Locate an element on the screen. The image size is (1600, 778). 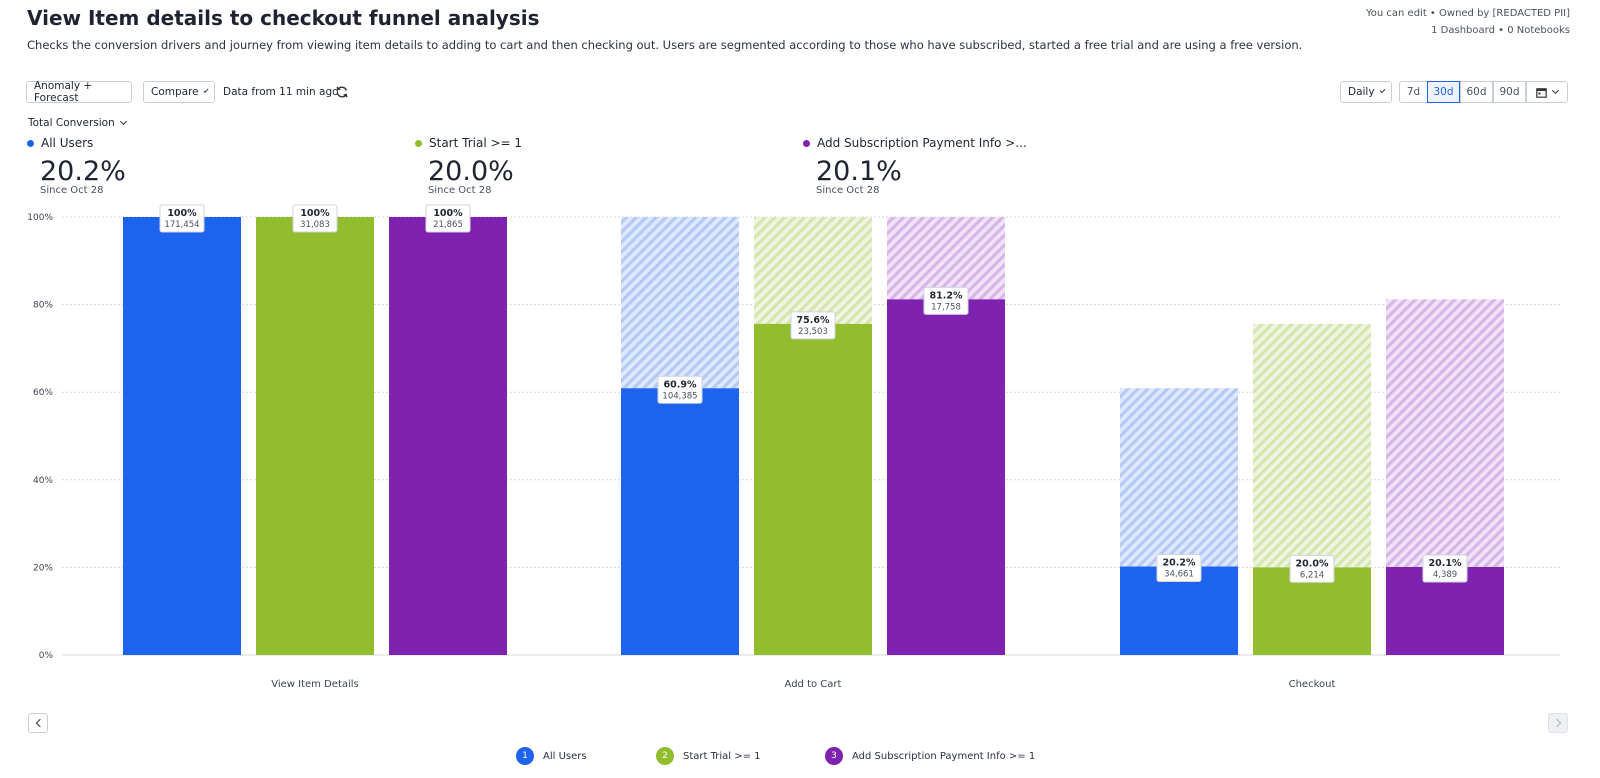
calendar-icon is located at coordinates (1541, 92).